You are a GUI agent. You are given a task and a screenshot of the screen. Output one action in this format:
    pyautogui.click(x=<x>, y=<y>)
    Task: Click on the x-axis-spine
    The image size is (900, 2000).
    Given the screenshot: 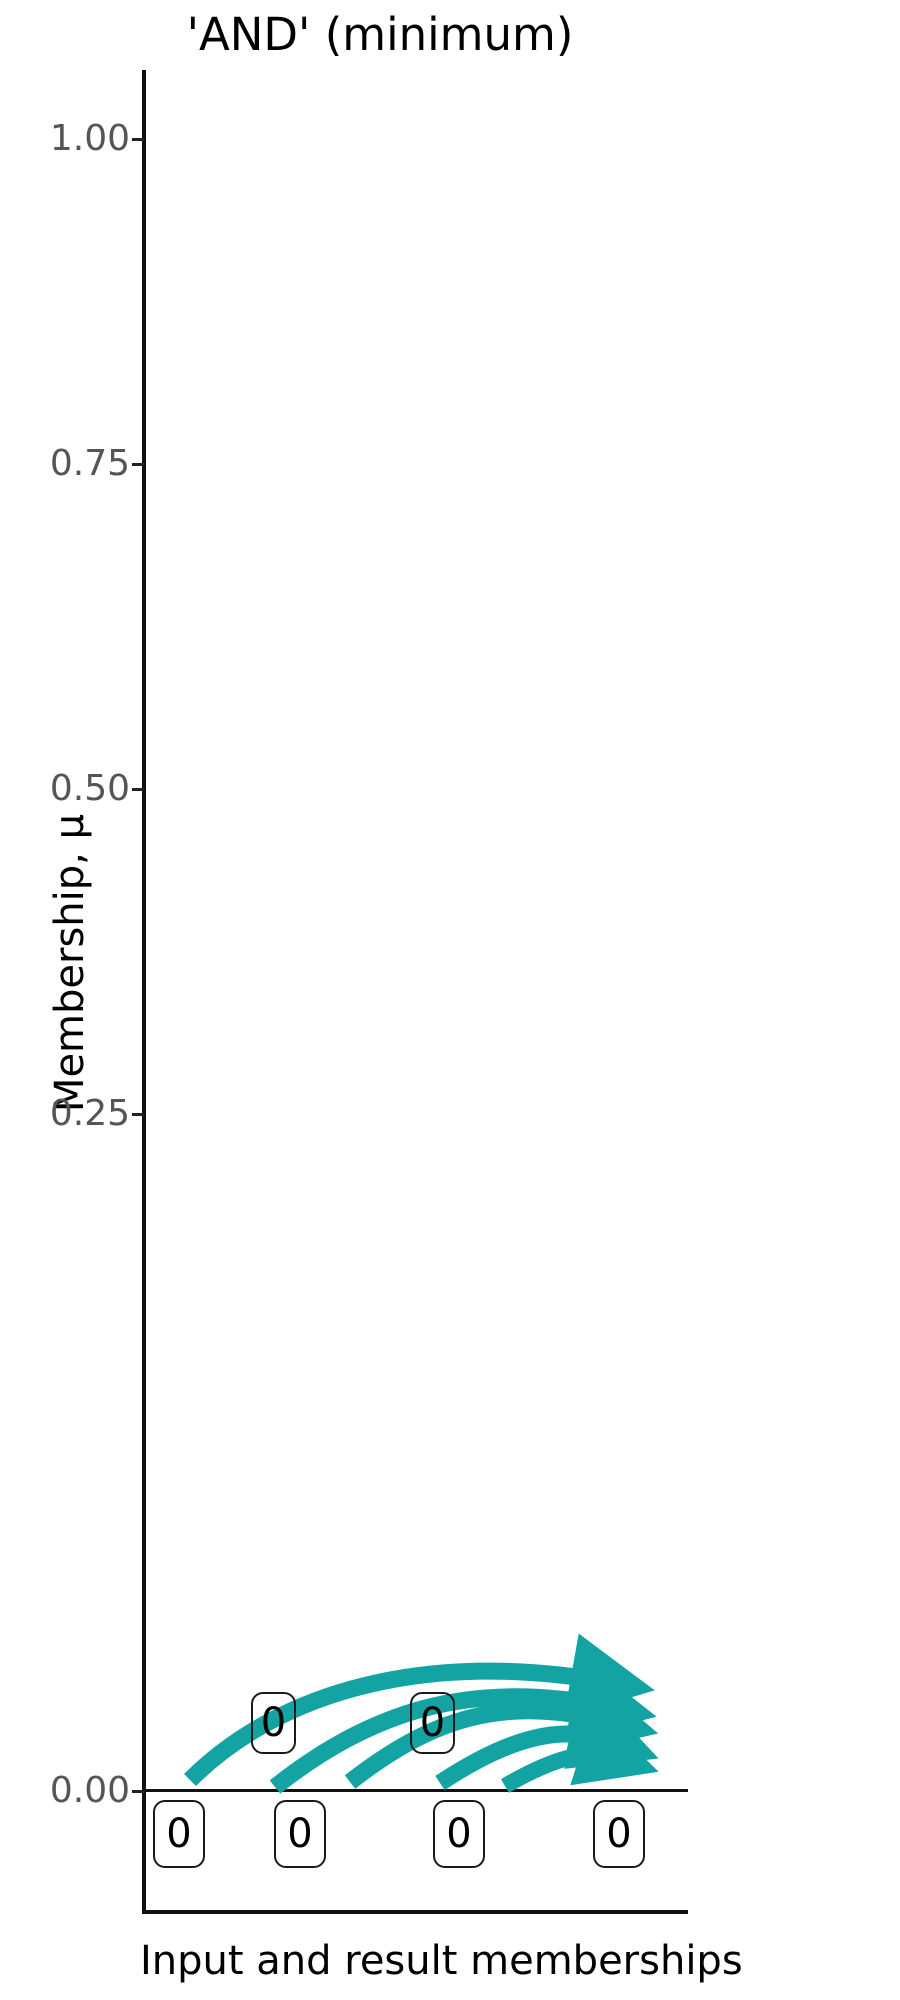 What is the action you would take?
    pyautogui.click(x=415, y=1912)
    